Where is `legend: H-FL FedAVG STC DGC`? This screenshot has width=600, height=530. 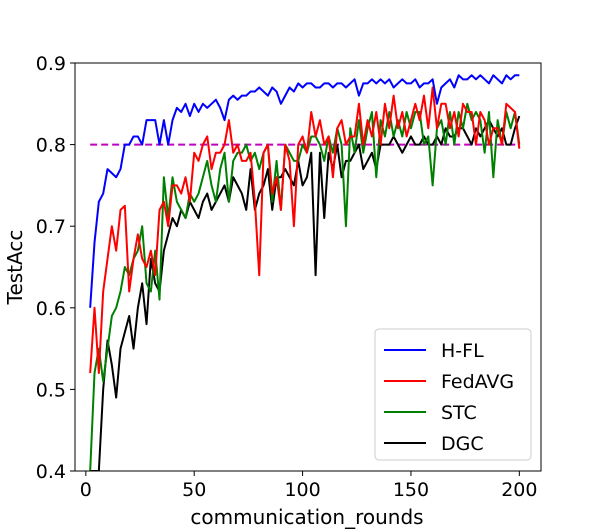 legend: H-FL FedAVG STC DGC is located at coordinates (453, 394).